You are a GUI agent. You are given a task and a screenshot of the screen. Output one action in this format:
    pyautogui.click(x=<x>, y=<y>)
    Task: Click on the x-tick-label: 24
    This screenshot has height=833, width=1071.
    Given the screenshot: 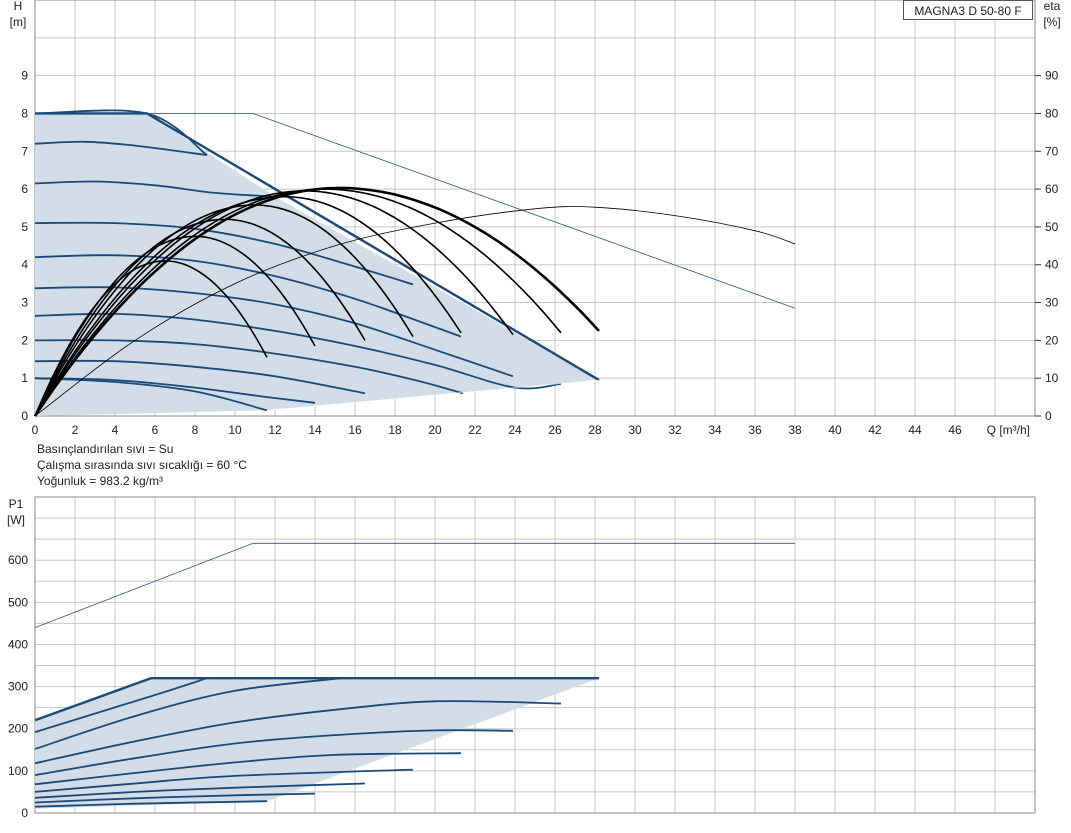 What is the action you would take?
    pyautogui.click(x=515, y=430)
    